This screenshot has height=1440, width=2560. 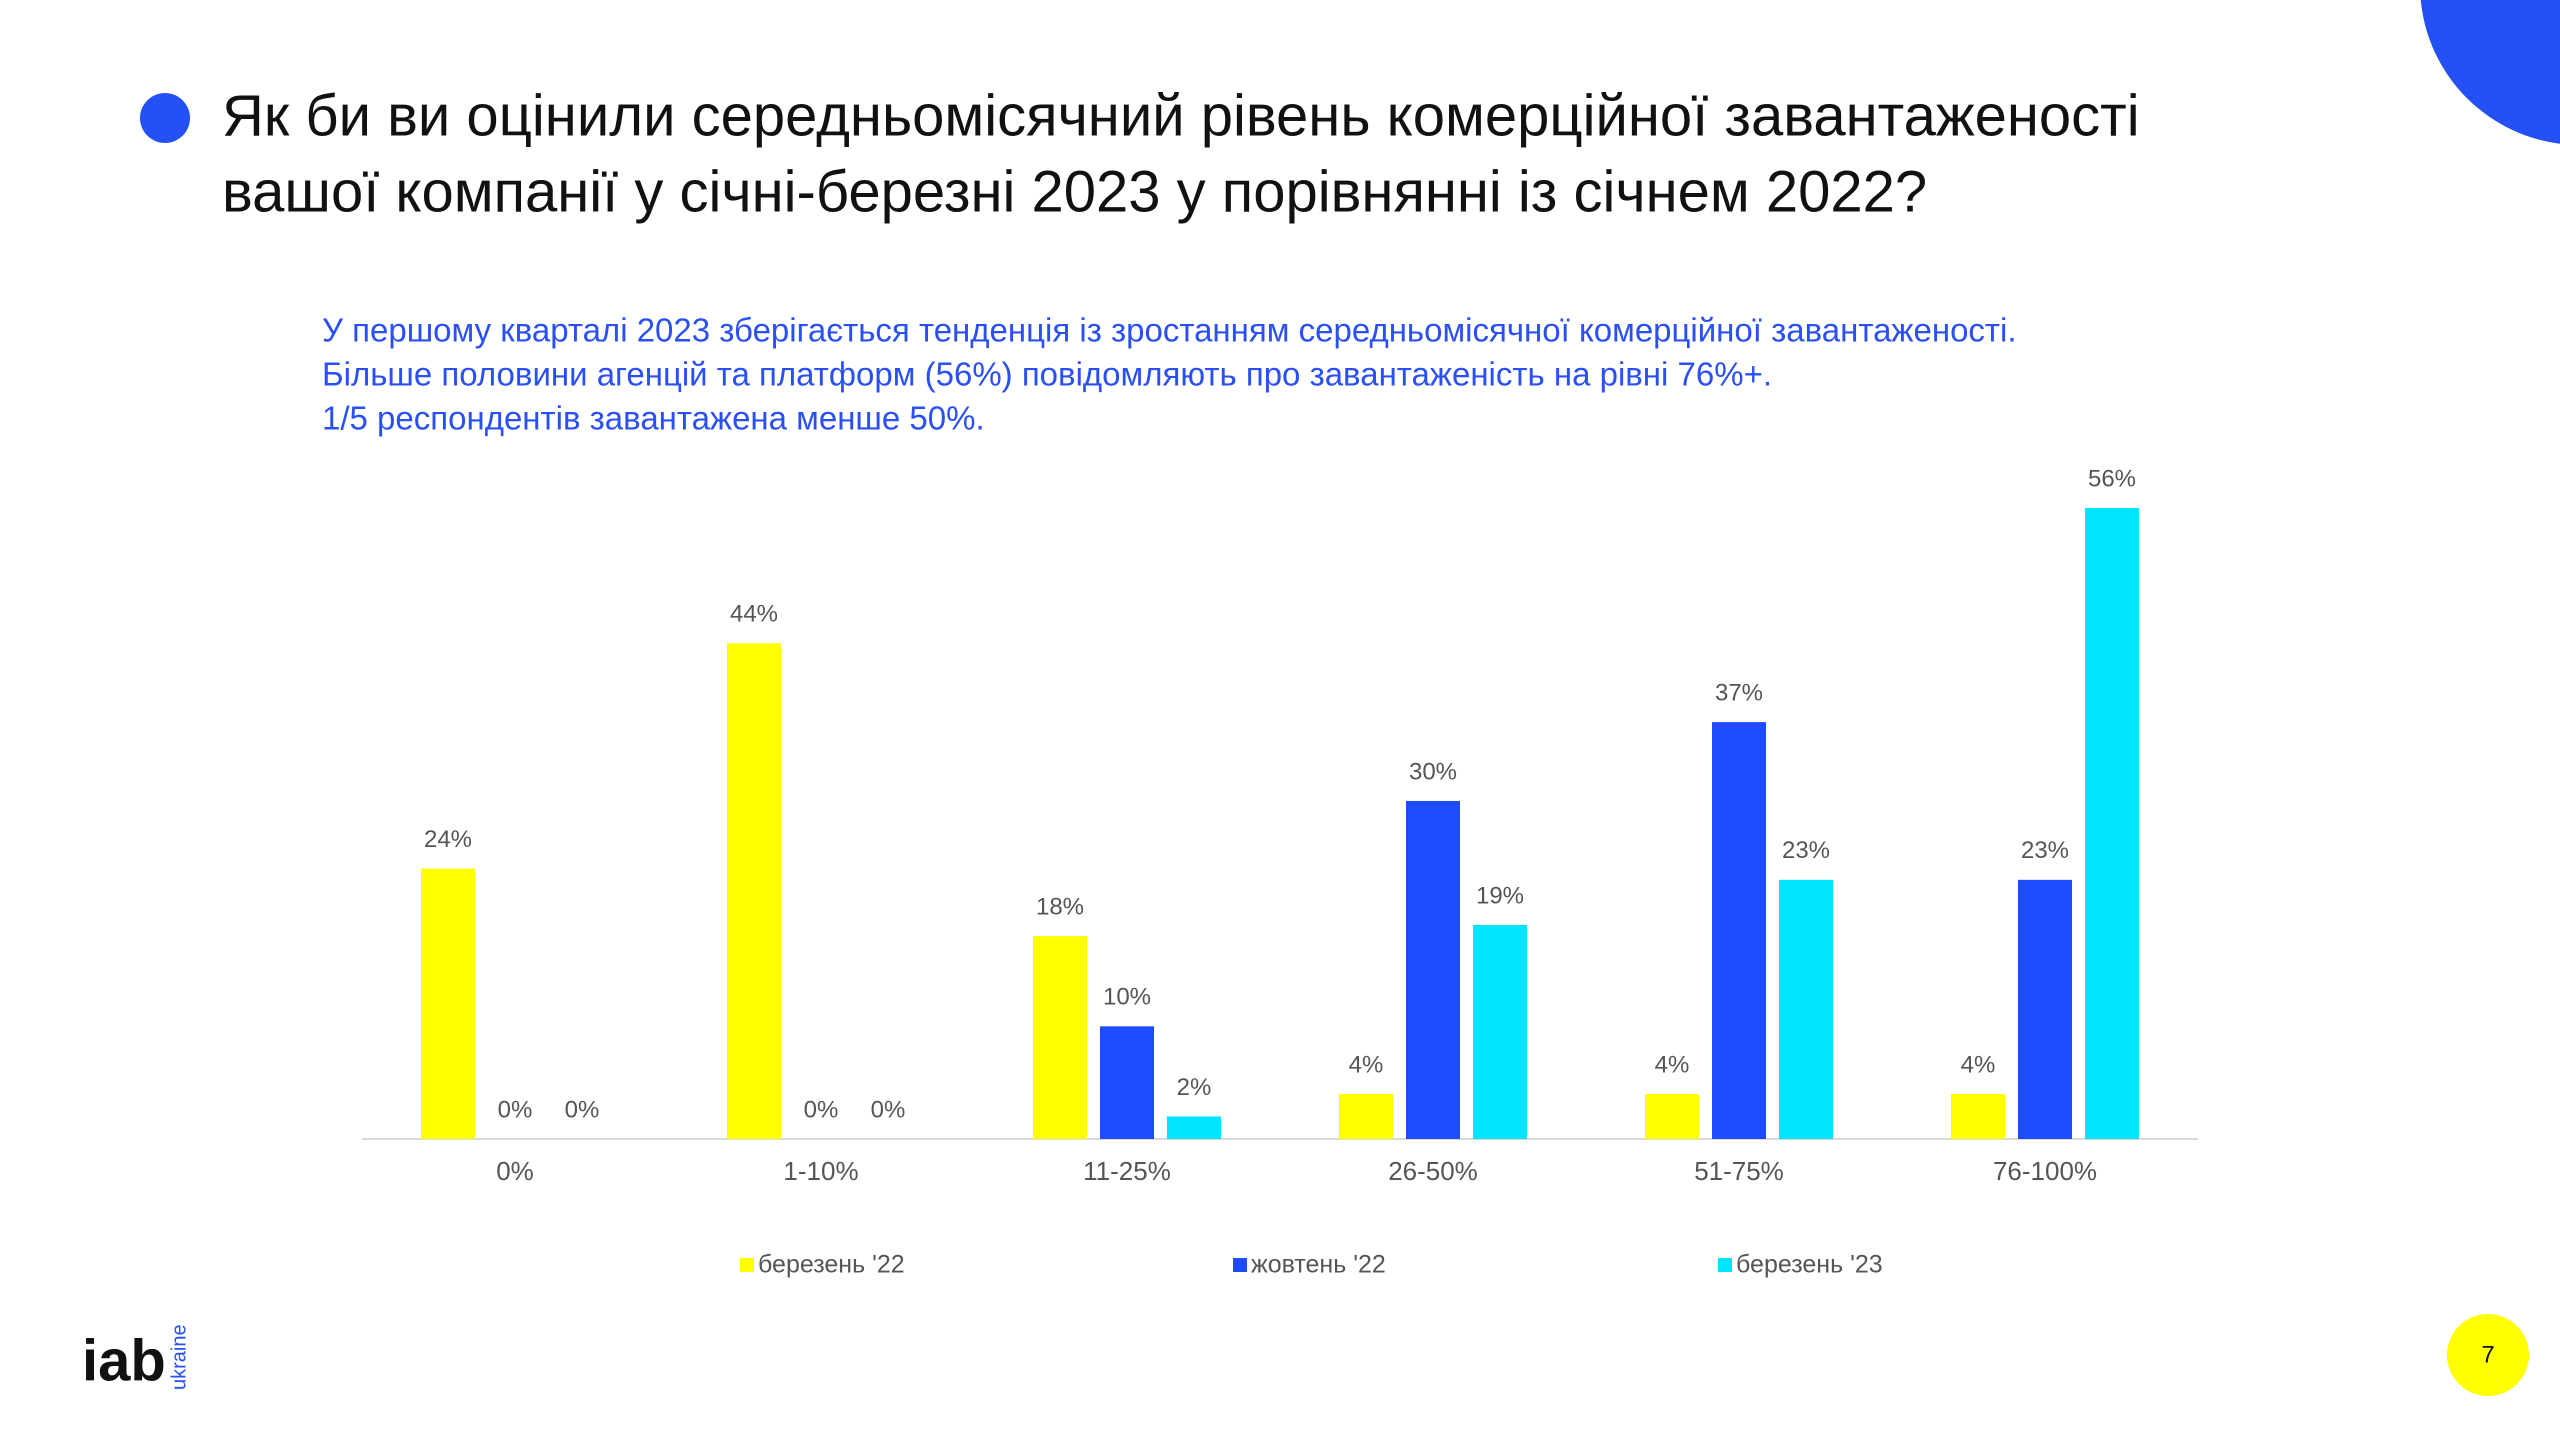 What do you see at coordinates (1739, 692) in the screenshot?
I see `value-label: 37%` at bounding box center [1739, 692].